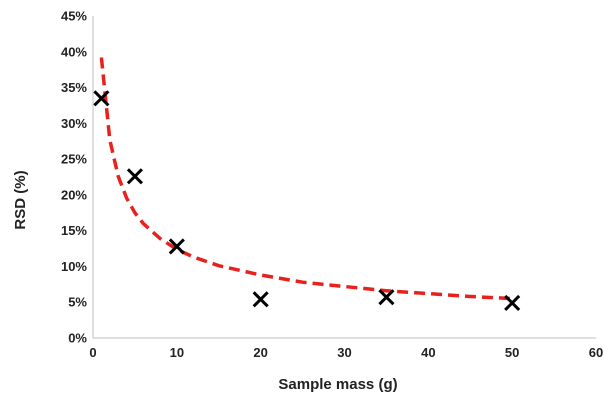  I want to click on x-tick-label: 20, so click(260, 352).